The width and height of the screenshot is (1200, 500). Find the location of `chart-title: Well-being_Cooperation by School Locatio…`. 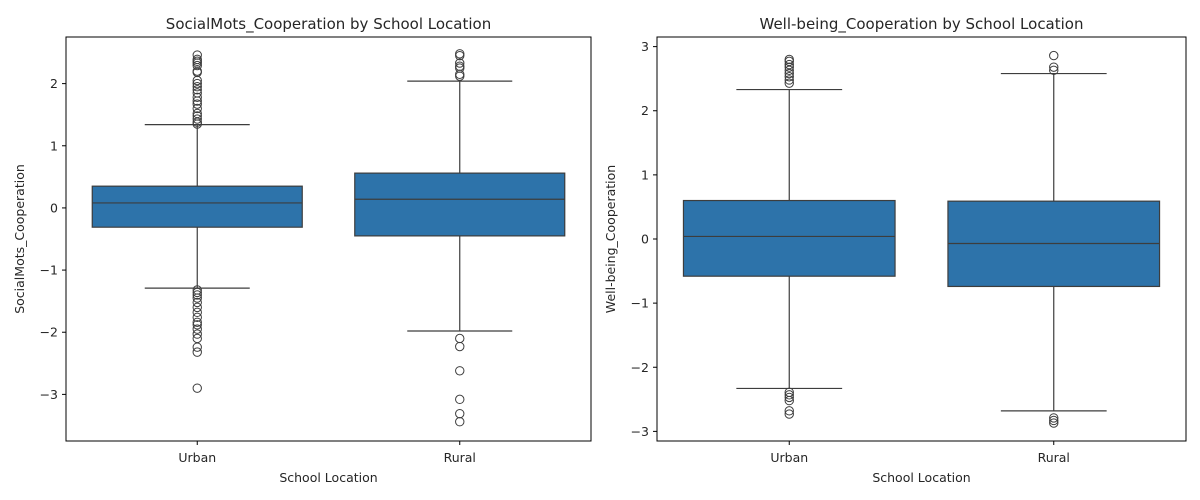

chart-title: Well-being_Cooperation by School Locatio… is located at coordinates (922, 24).